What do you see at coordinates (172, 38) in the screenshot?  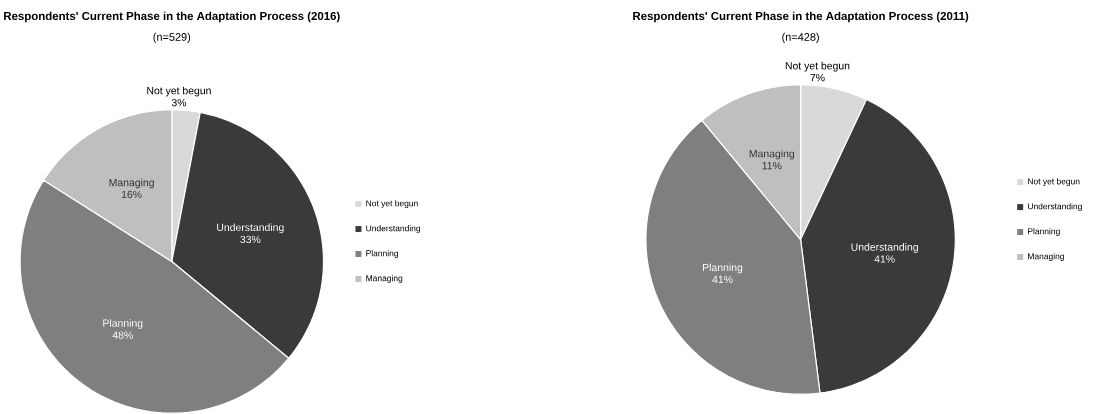 I see `chart-subtitle: (n=529)` at bounding box center [172, 38].